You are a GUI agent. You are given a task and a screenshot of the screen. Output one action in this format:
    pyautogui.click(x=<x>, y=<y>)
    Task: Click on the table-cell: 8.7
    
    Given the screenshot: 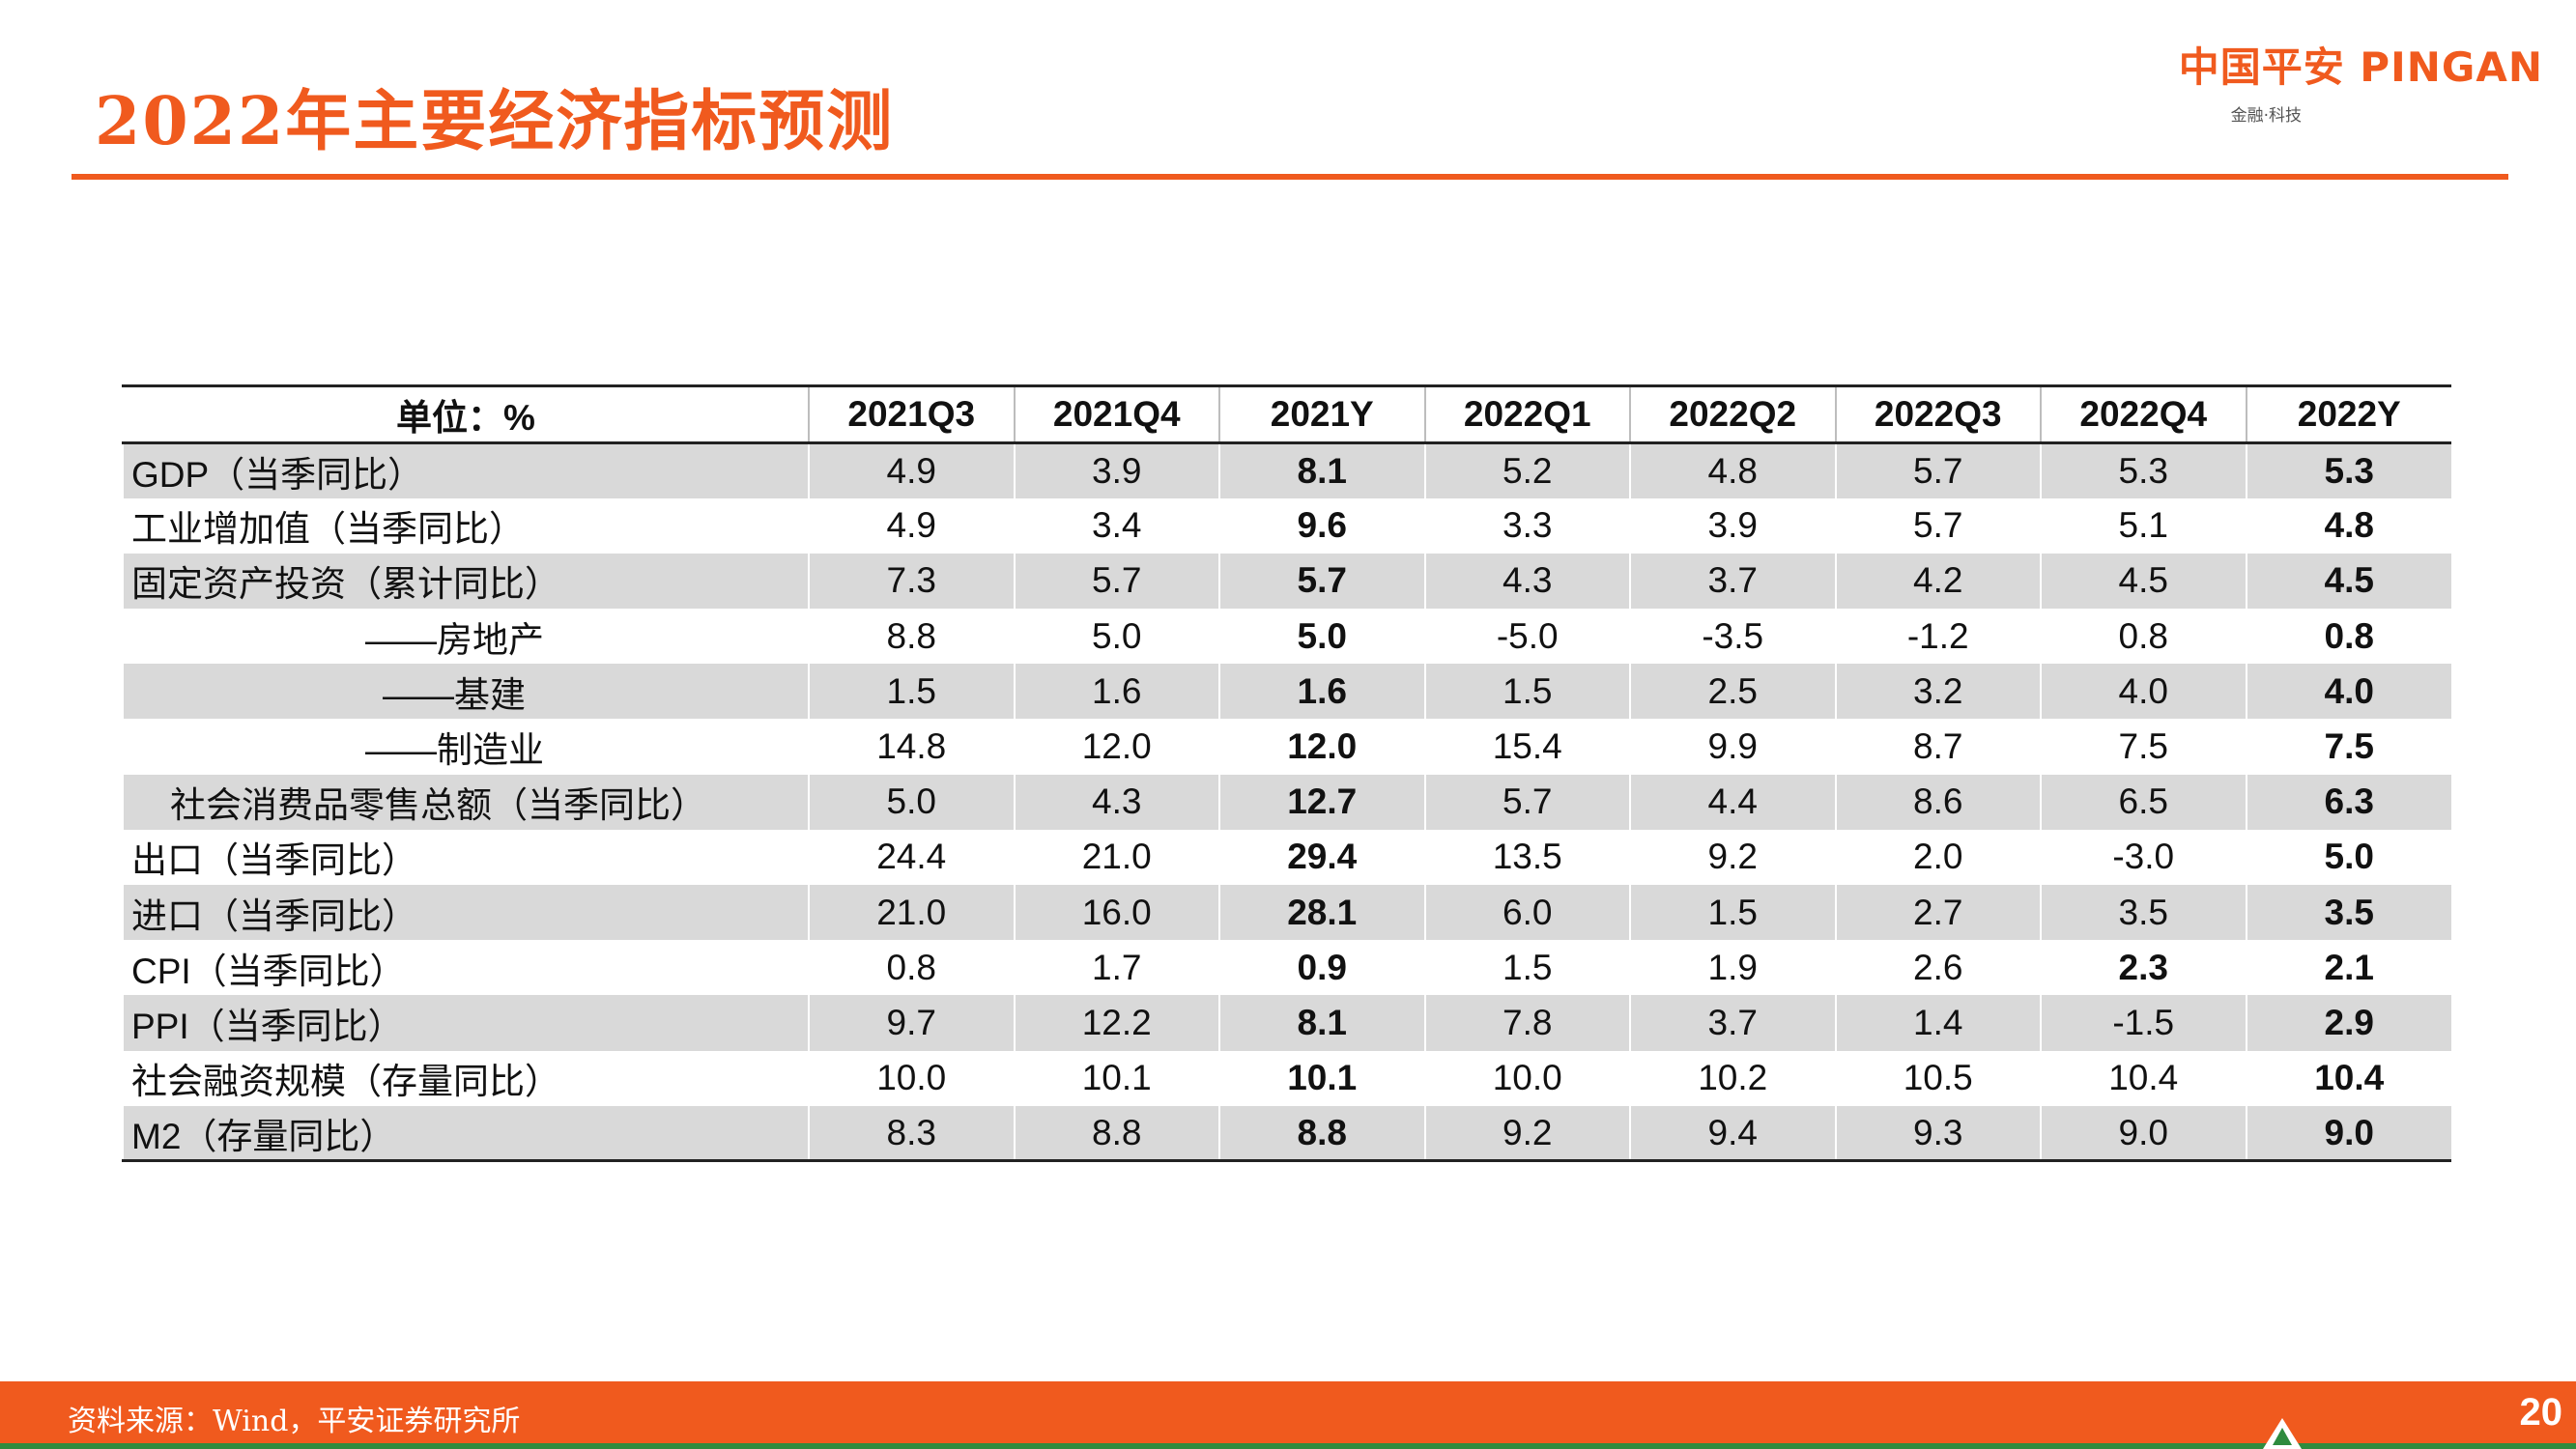 What is the action you would take?
    pyautogui.click(x=1938, y=747)
    